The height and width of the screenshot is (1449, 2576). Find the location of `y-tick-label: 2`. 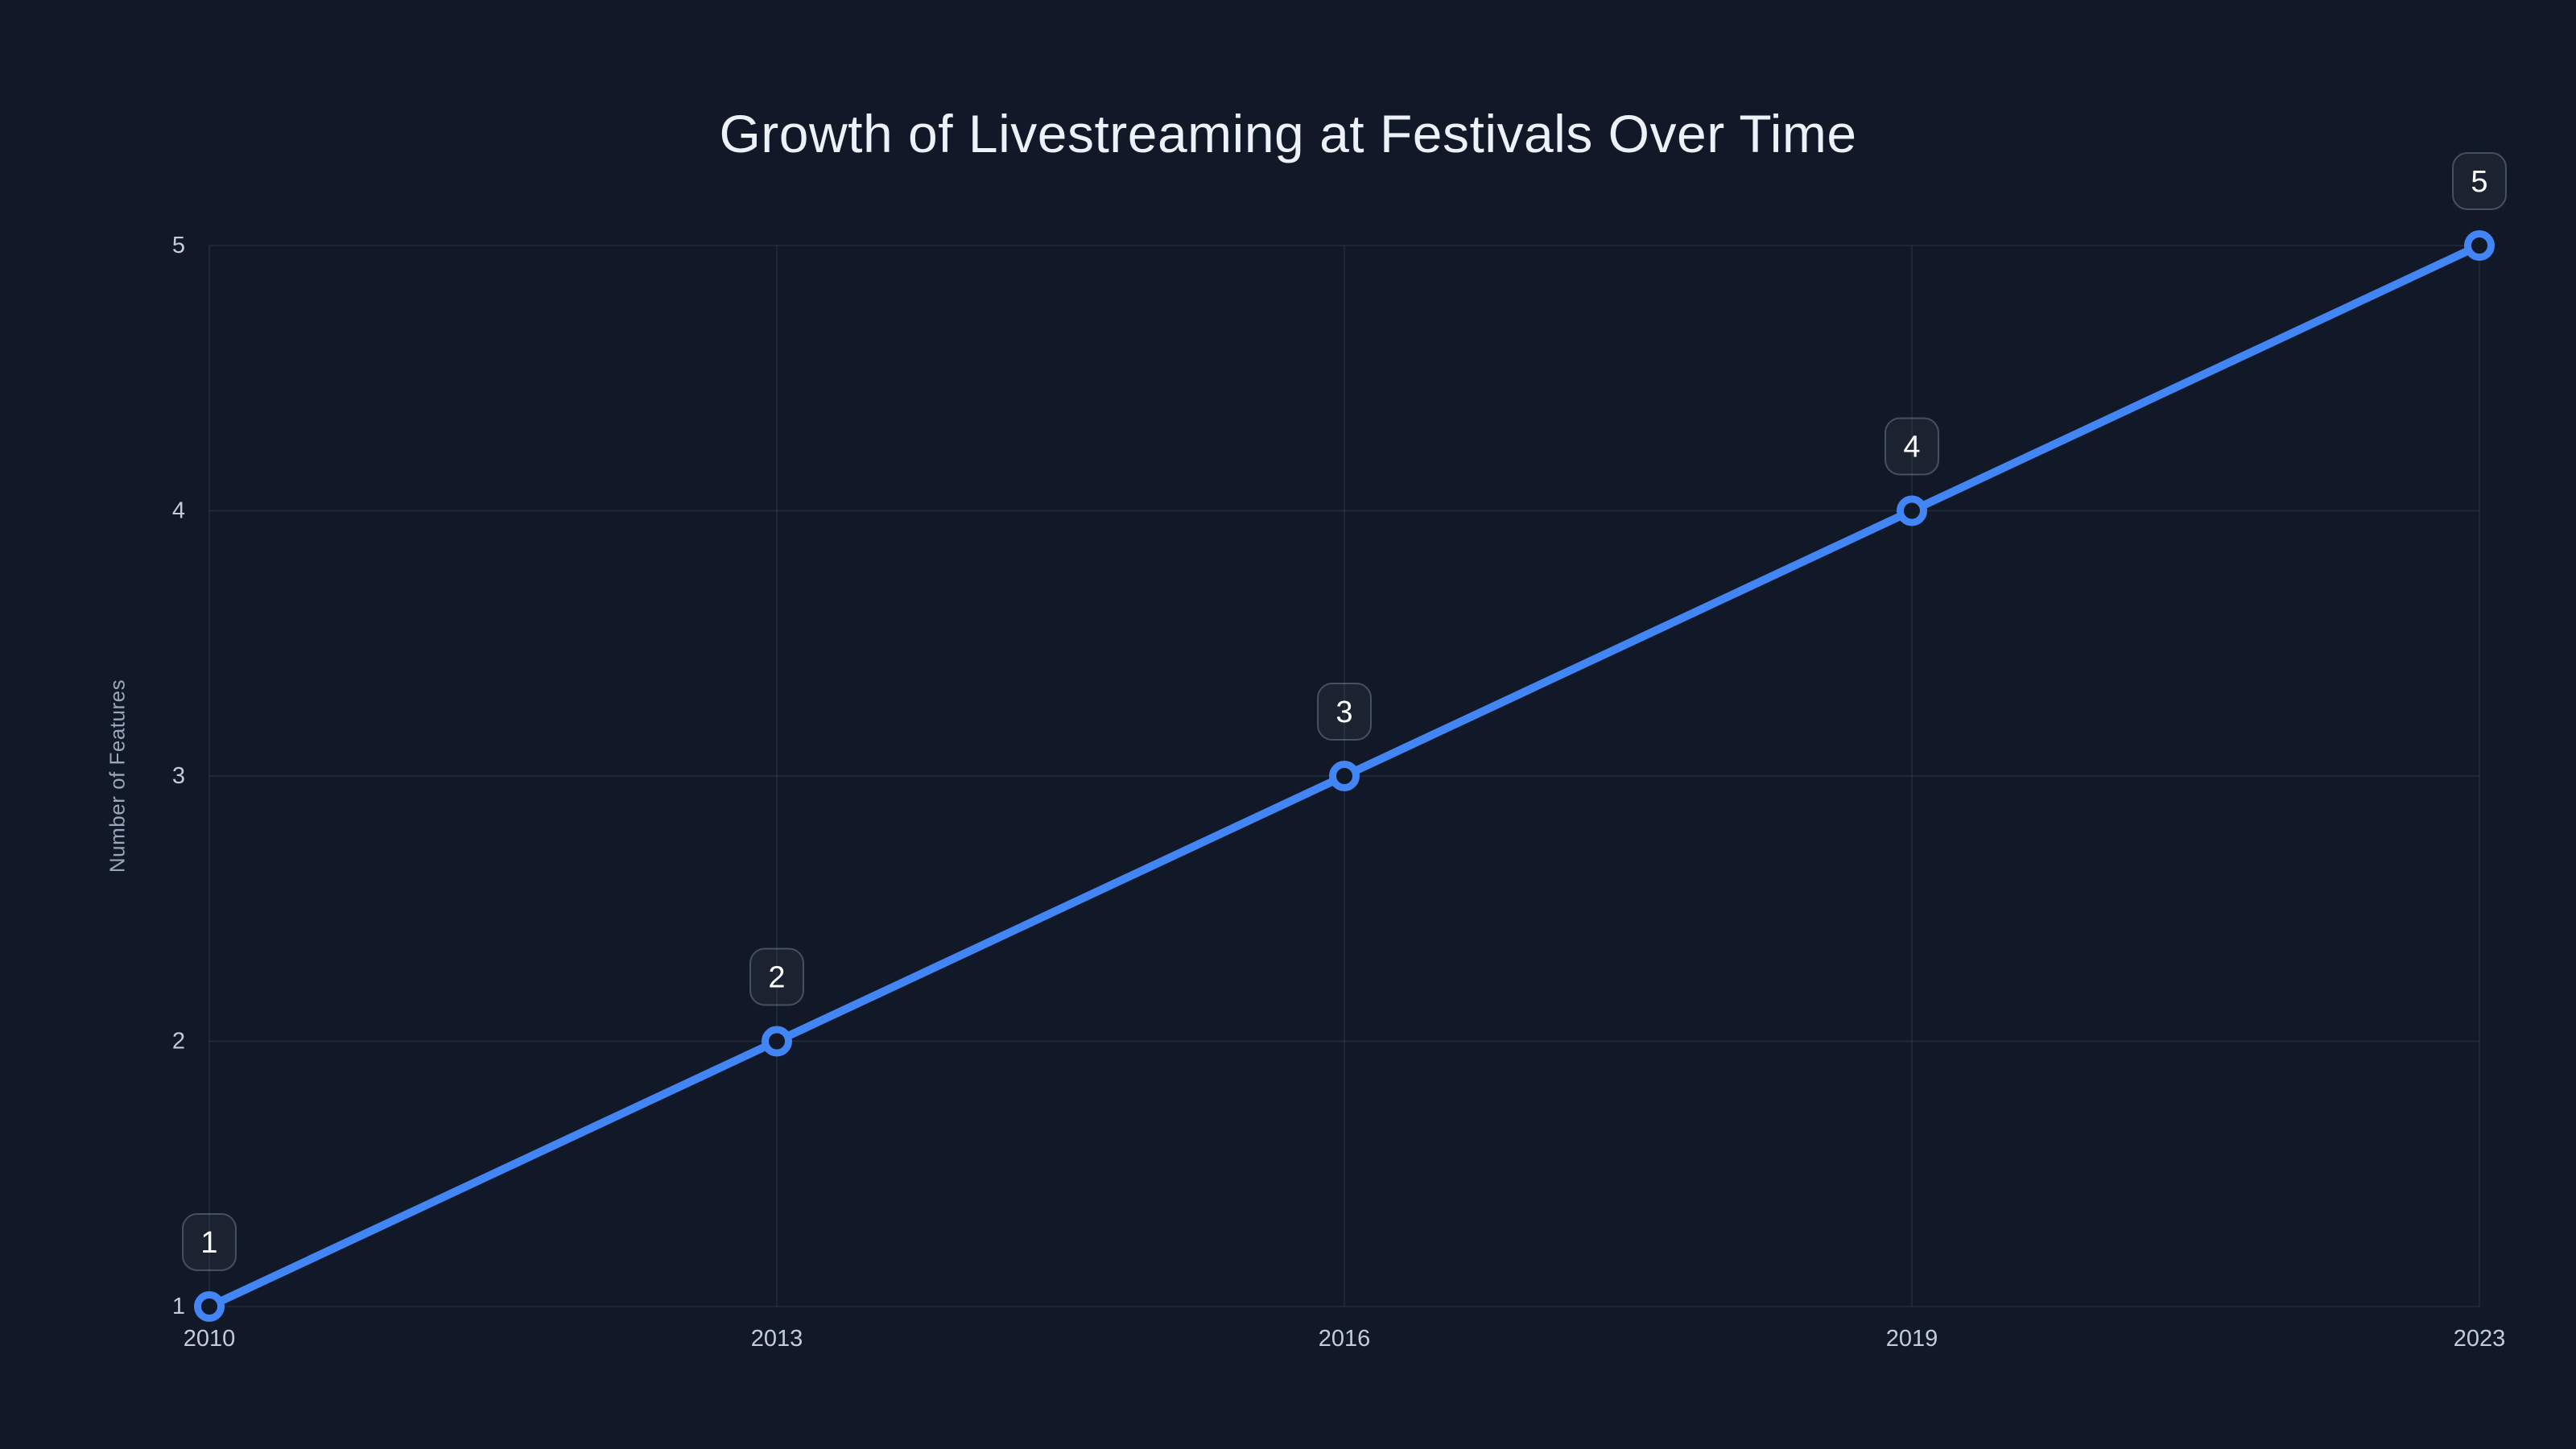

y-tick-label: 2 is located at coordinates (178, 1042).